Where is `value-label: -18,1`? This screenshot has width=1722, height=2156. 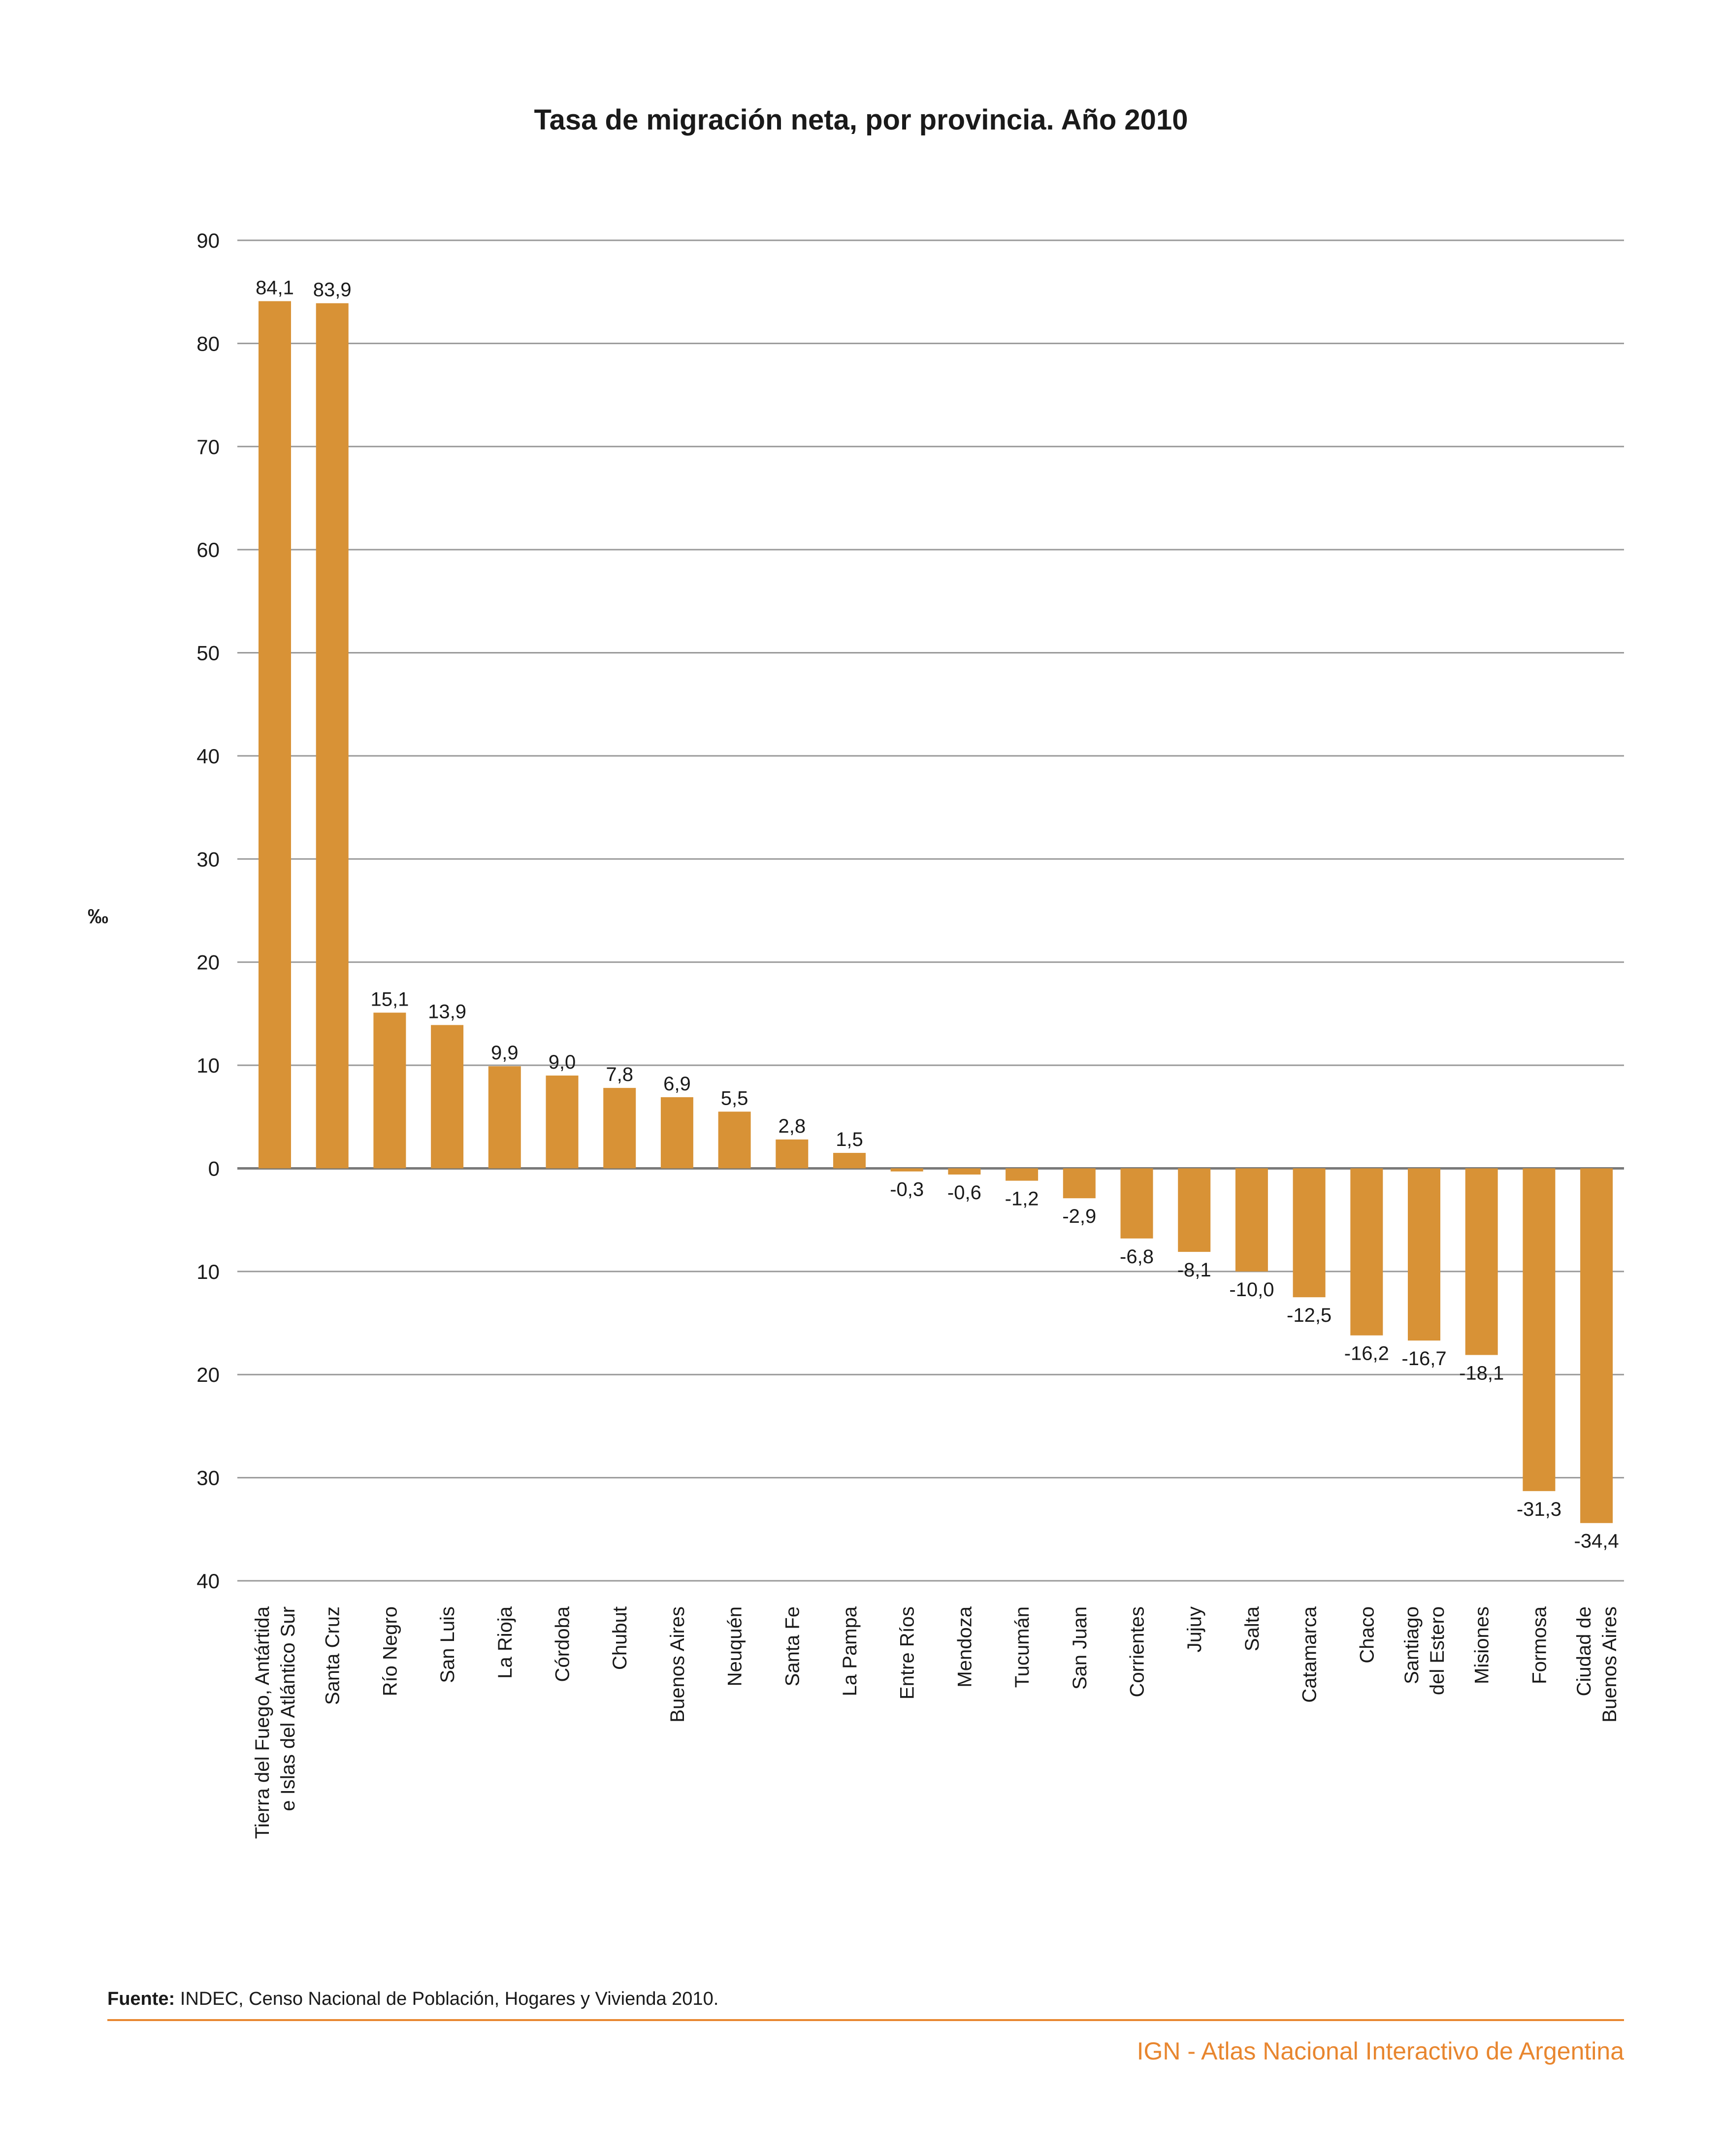 value-label: -18,1 is located at coordinates (1481, 1373).